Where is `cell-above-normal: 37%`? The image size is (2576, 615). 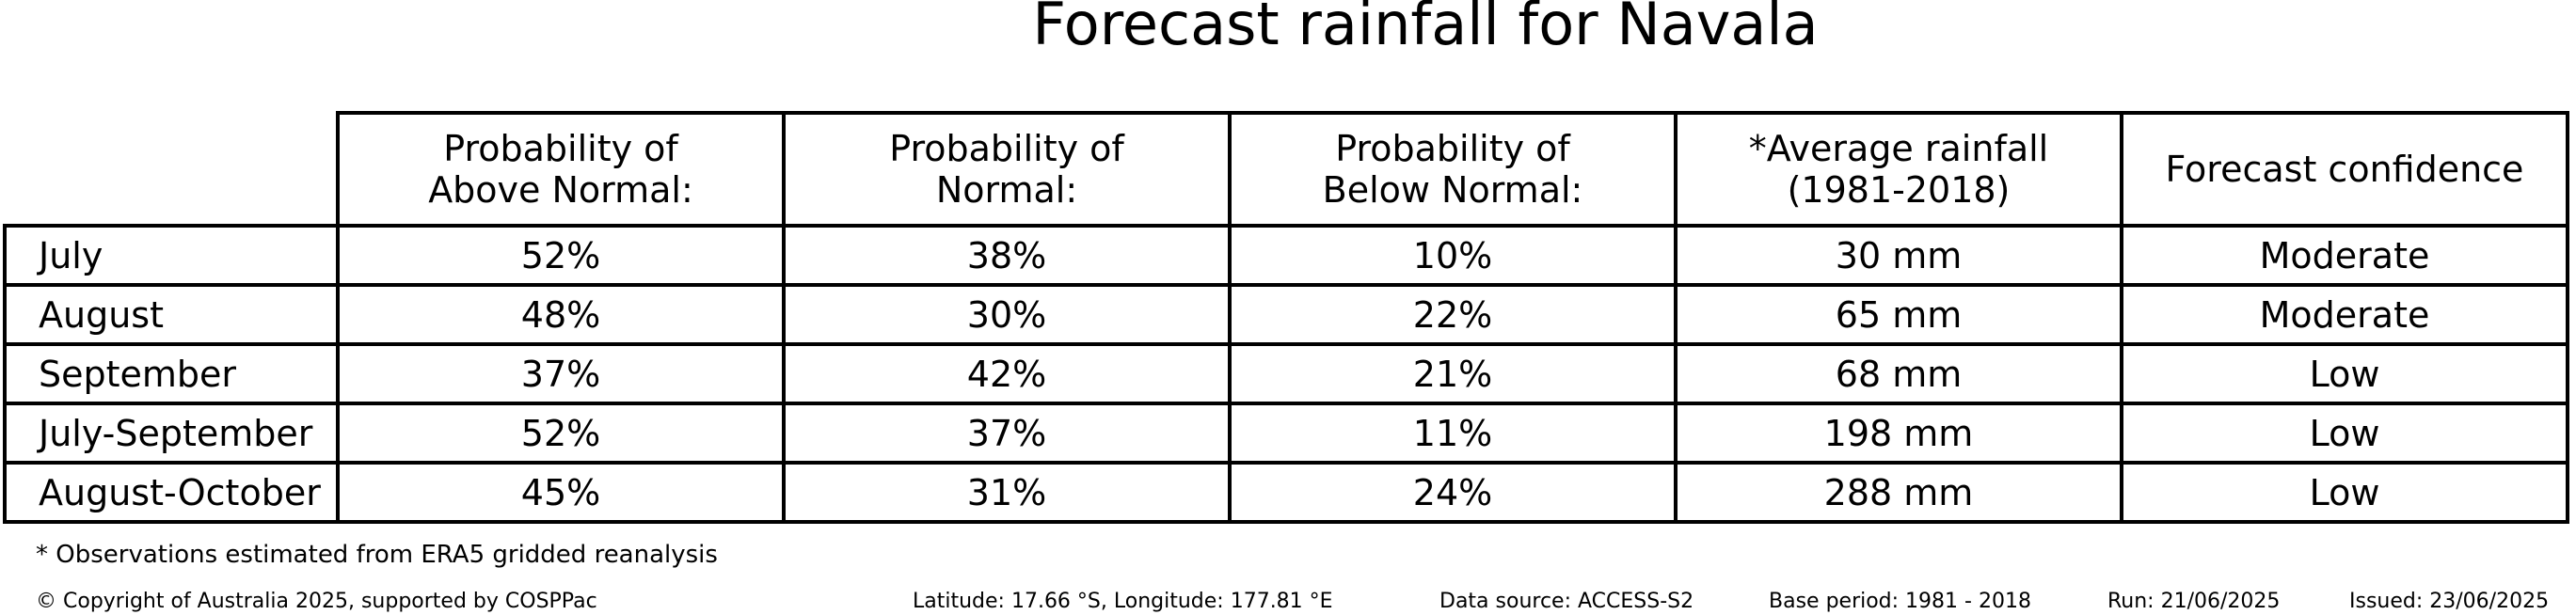
cell-above-normal: 37% is located at coordinates (561, 373).